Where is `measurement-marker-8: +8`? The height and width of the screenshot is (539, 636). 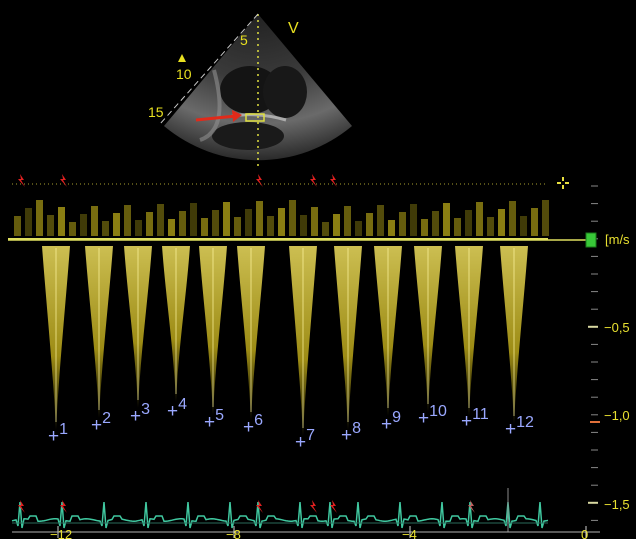
measurement-marker-8: +8 is located at coordinates (351, 433).